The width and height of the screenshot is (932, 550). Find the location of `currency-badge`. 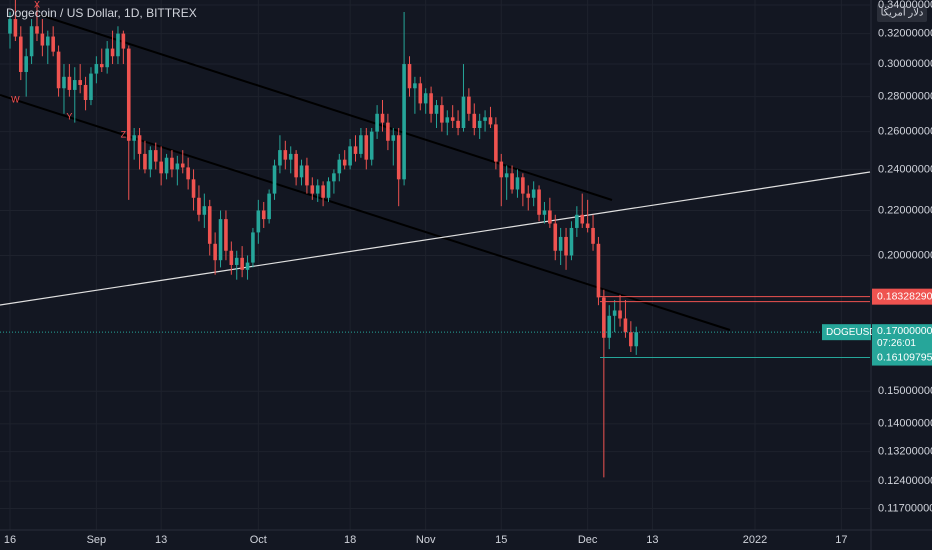

currency-badge is located at coordinates (902, 13).